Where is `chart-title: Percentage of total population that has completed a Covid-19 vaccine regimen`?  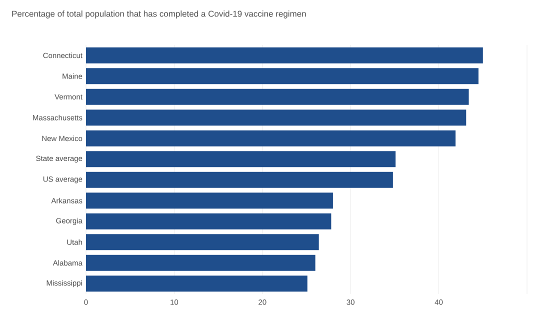
chart-title: Percentage of total population that has completed a Covid-19 vaccine regimen is located at coordinates (159, 14).